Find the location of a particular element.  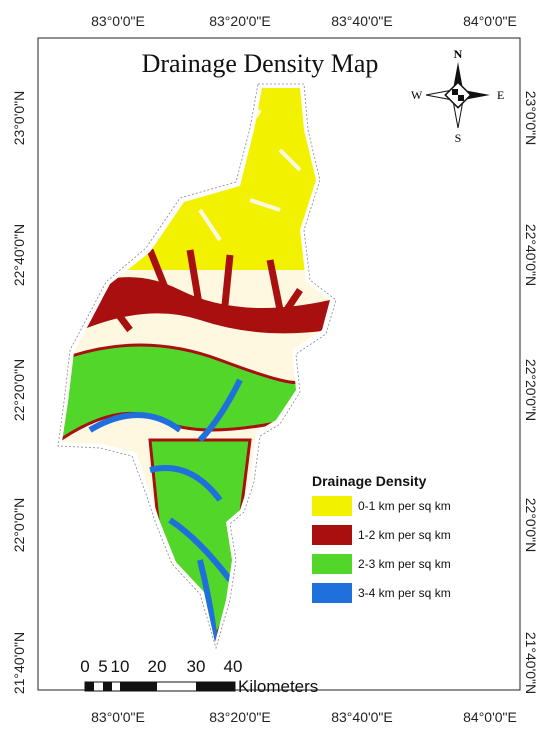

right-tick-label: 23°0'0"N is located at coordinates (531, 118).